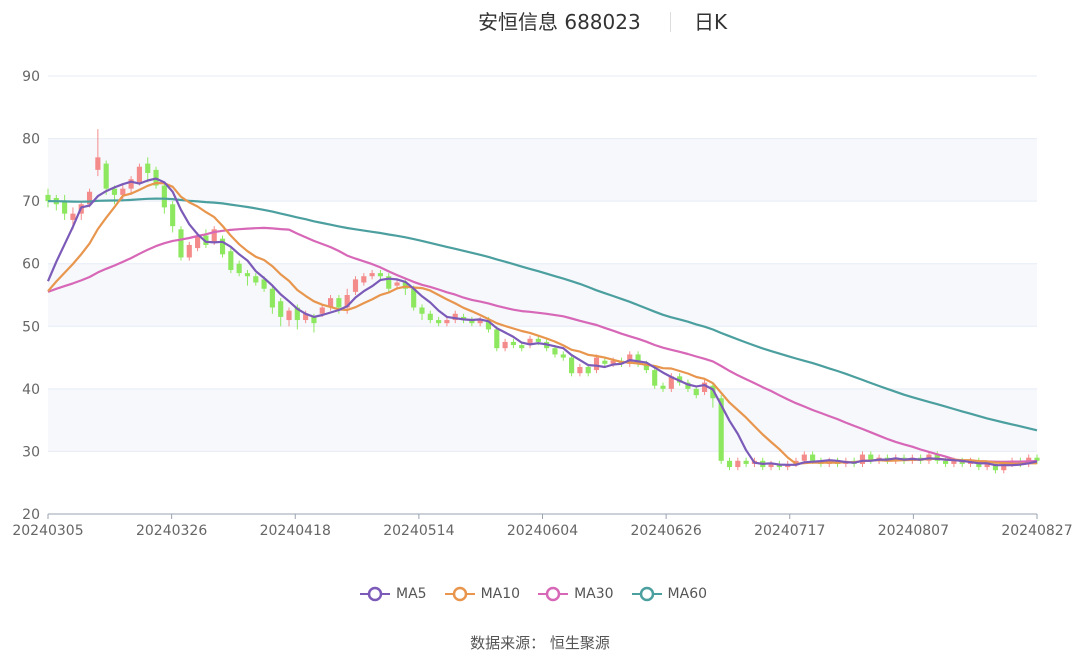 Image resolution: width=1080 pixels, height=656 pixels. Describe the element at coordinates (375, 594) in the screenshot. I see `ma5-legend-icon` at that location.